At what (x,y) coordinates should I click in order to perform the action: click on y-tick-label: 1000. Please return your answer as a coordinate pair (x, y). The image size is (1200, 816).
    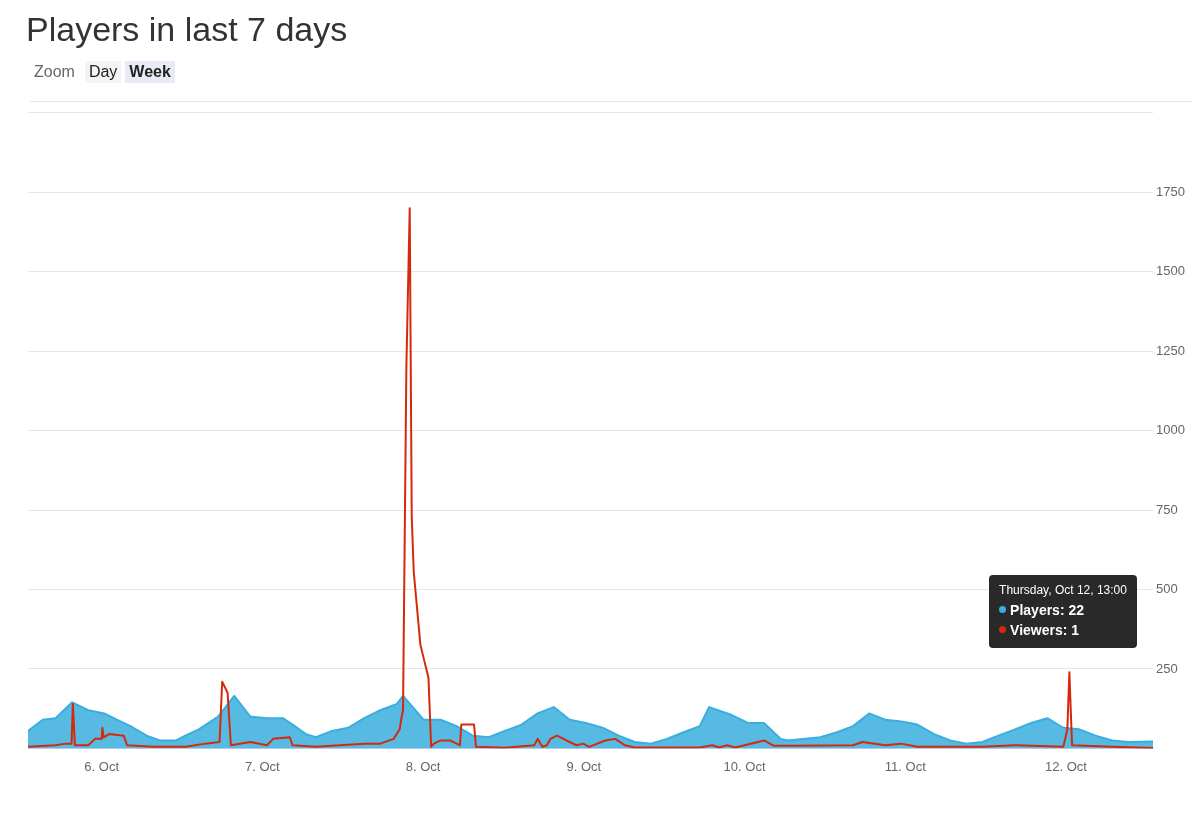
    Looking at the image, I should click on (1170, 430).